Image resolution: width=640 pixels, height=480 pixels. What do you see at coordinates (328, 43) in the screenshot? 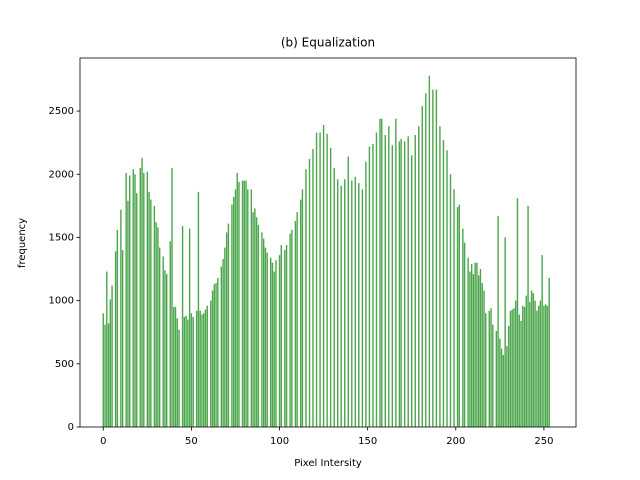
I see `chart-title: (b) Equalization` at bounding box center [328, 43].